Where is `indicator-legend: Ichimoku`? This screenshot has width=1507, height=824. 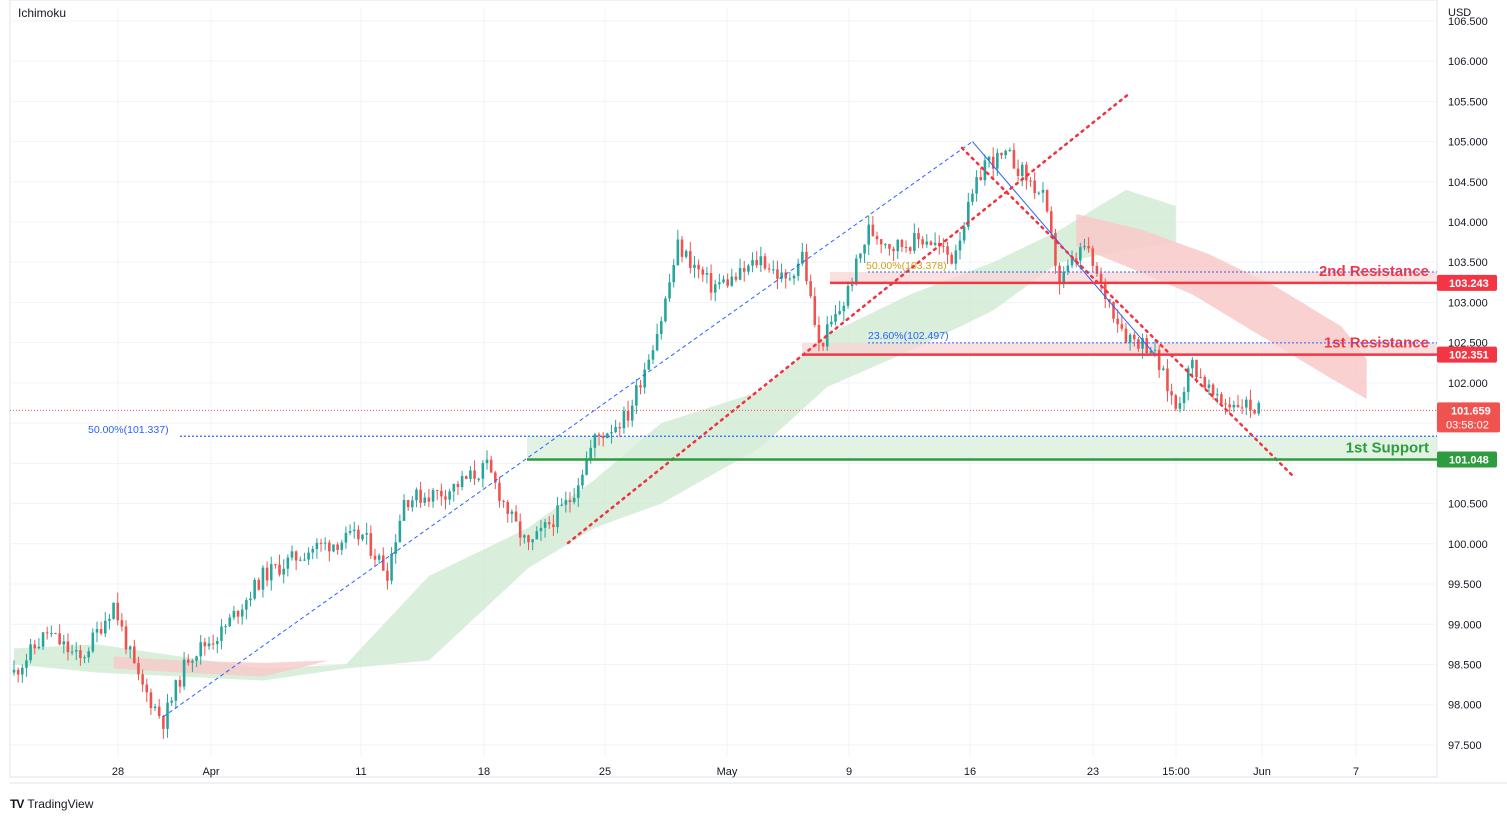
indicator-legend: Ichimoku is located at coordinates (42, 13).